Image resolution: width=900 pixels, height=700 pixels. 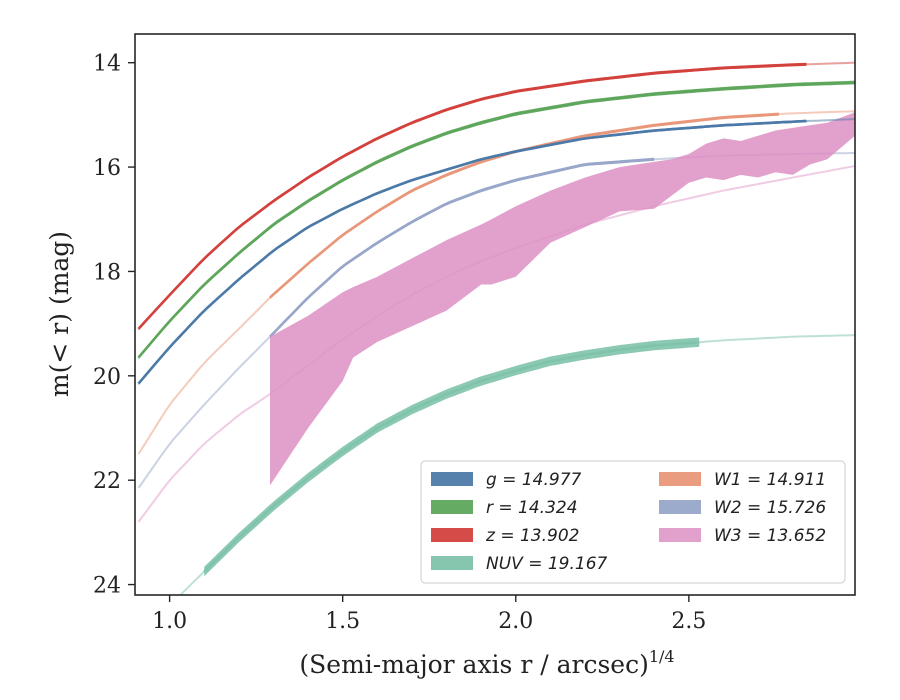 I want to click on legend-swatch-w1, so click(x=680, y=479).